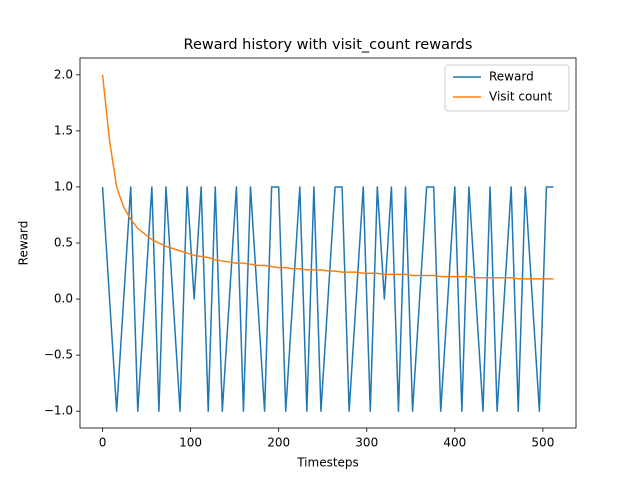 The height and width of the screenshot is (480, 640). What do you see at coordinates (190, 443) in the screenshot?
I see `x-tick-label: 100` at bounding box center [190, 443].